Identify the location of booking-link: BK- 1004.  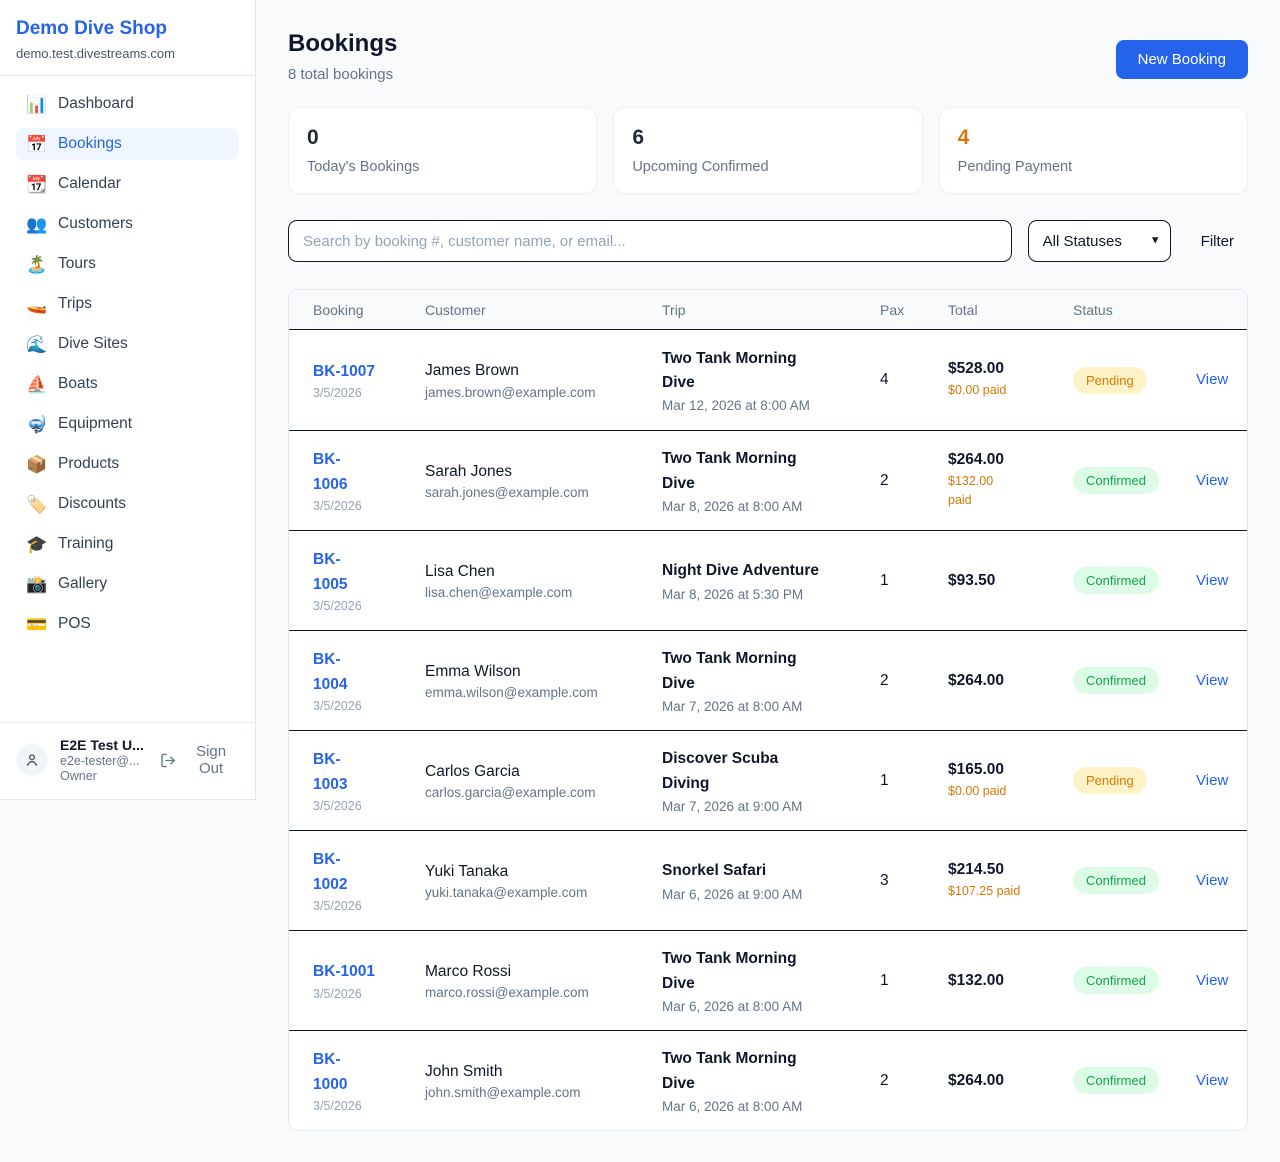
(330, 672).